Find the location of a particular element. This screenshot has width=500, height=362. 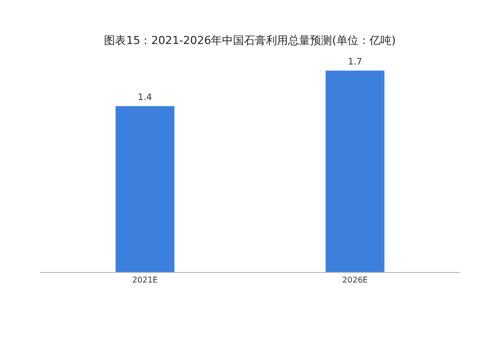

data-label: 1.4 is located at coordinates (145, 98).